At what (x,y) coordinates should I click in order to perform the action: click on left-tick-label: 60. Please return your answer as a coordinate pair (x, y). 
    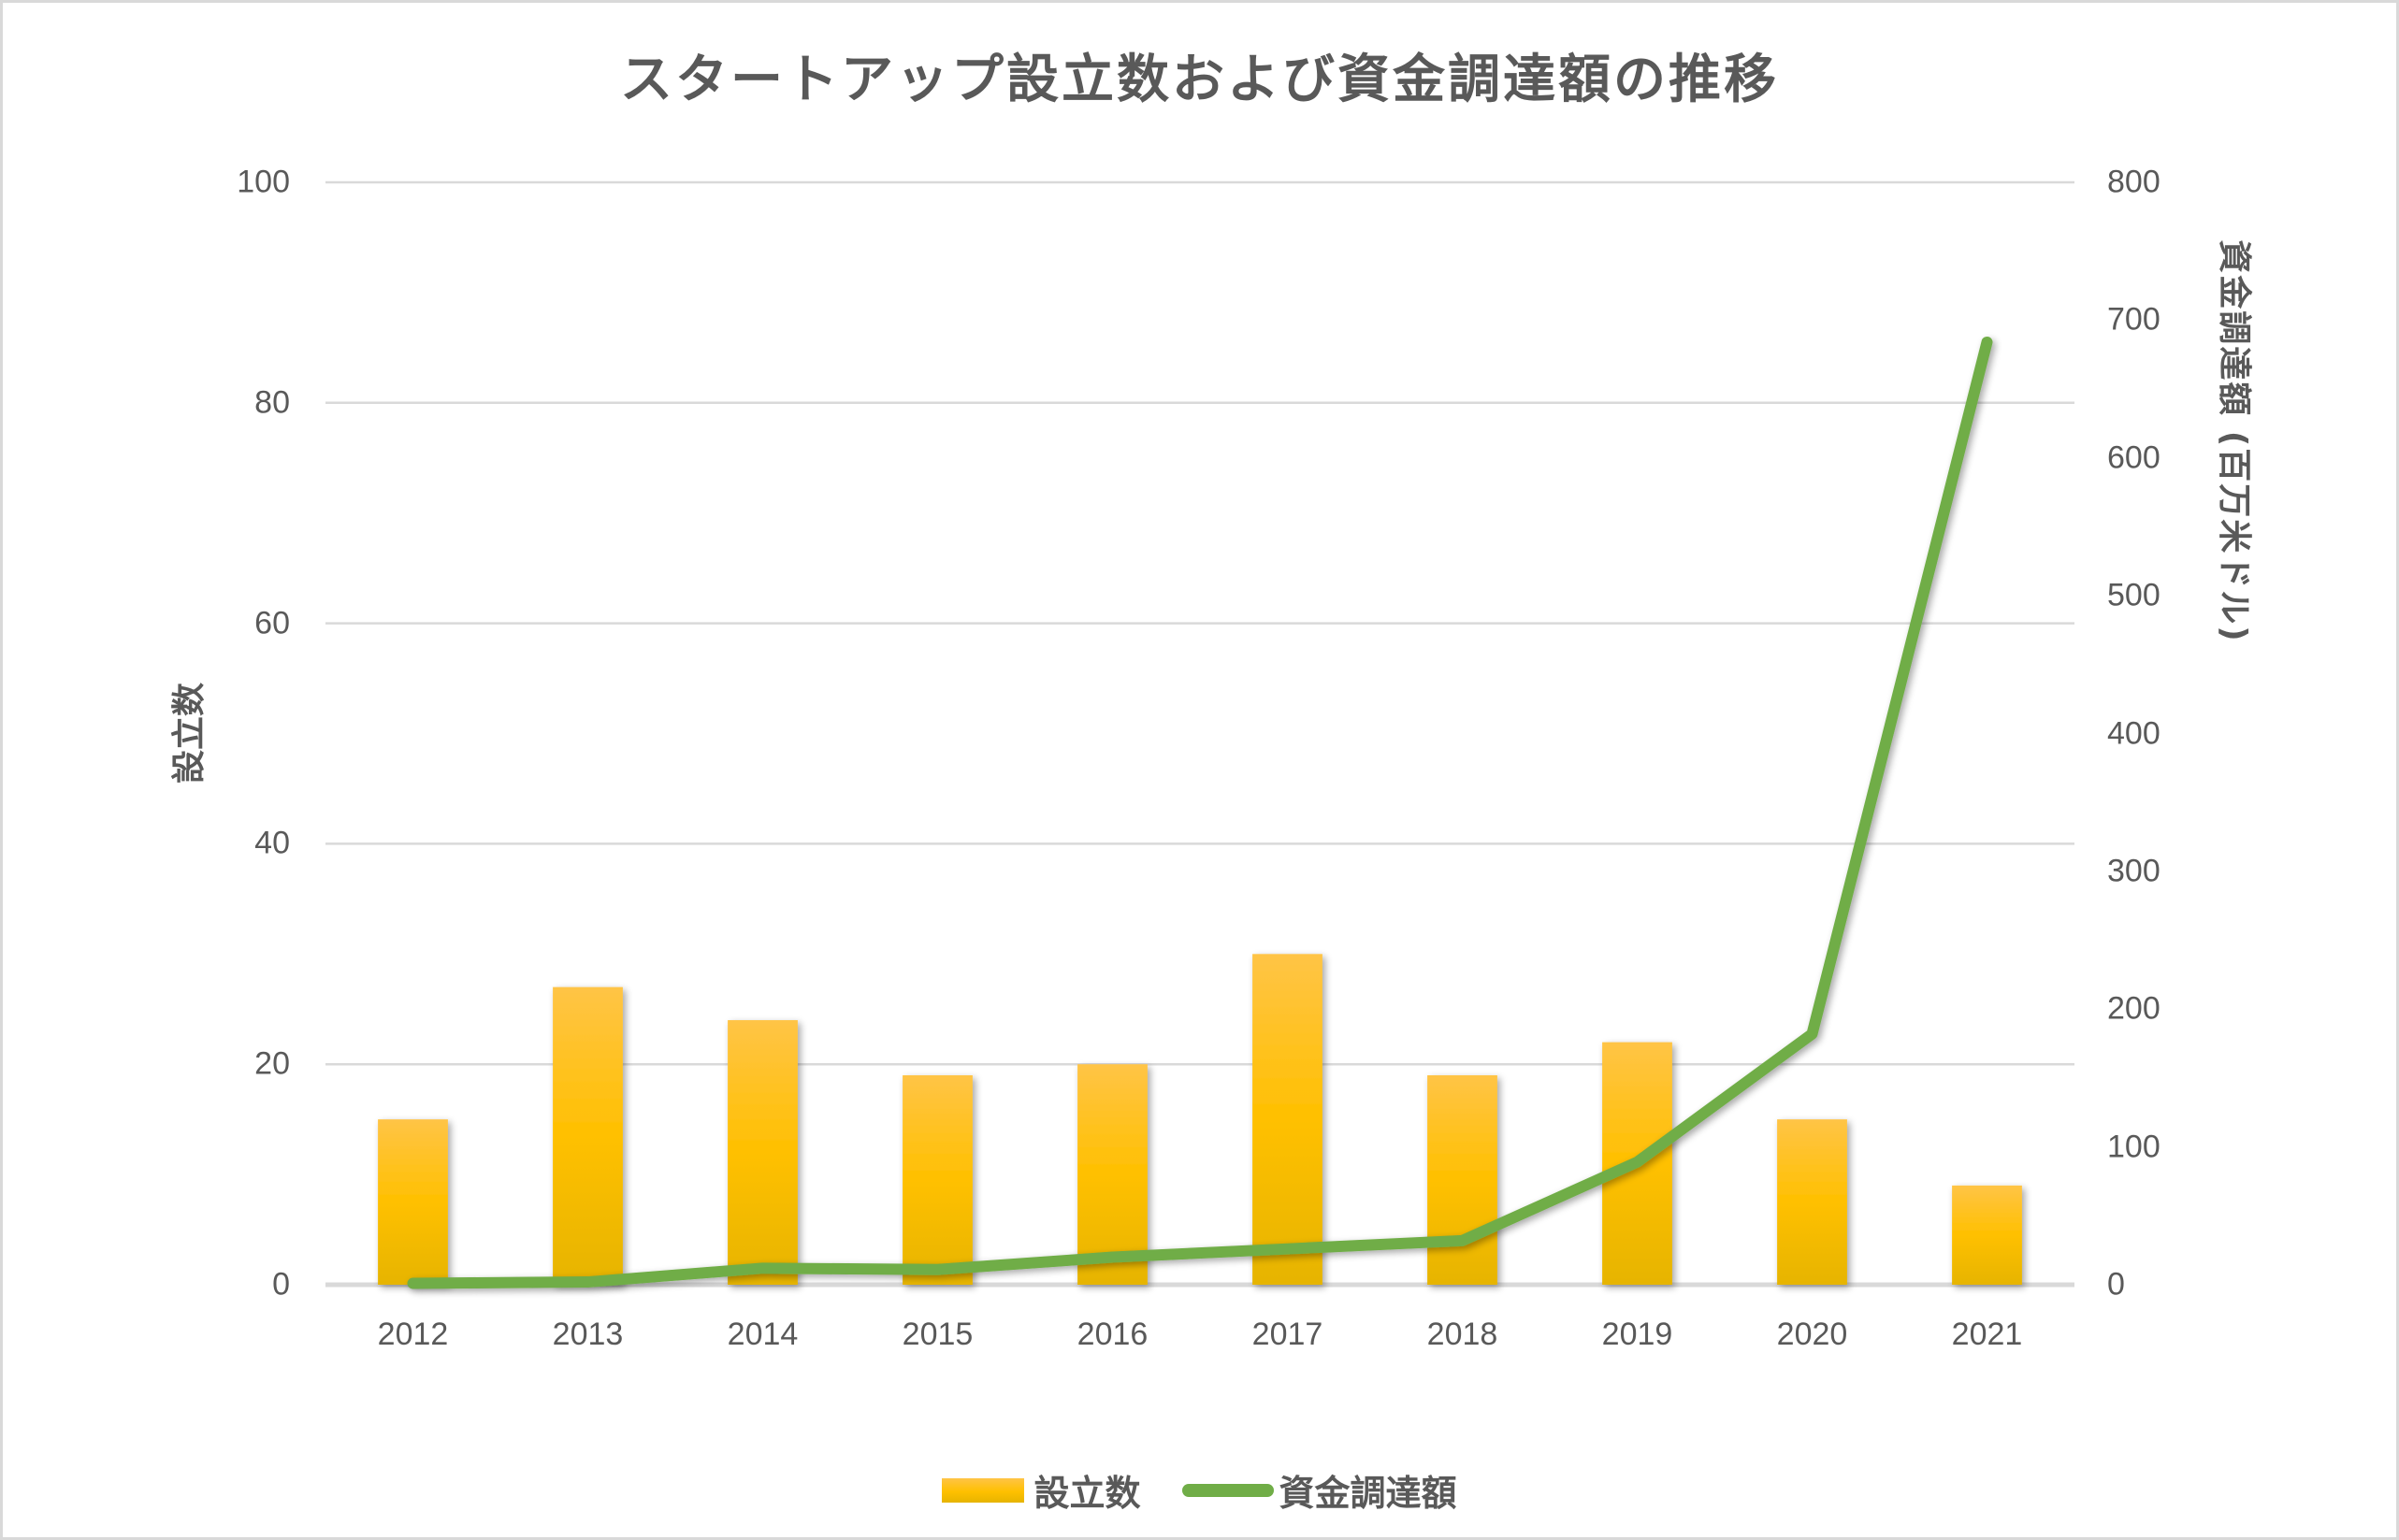
    Looking at the image, I should click on (272, 623).